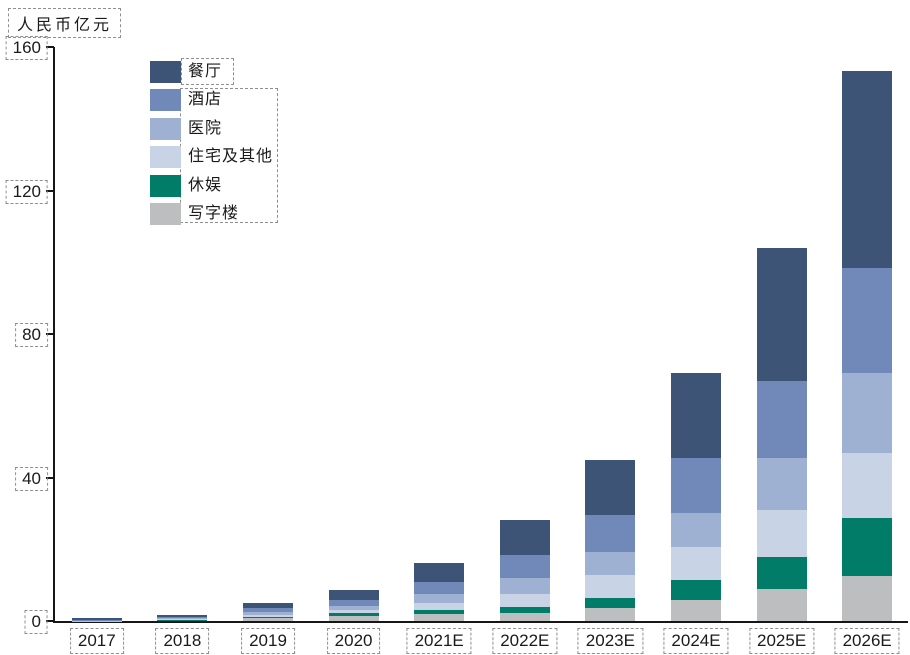  I want to click on bar-segment-休娱-2019, so click(268, 618).